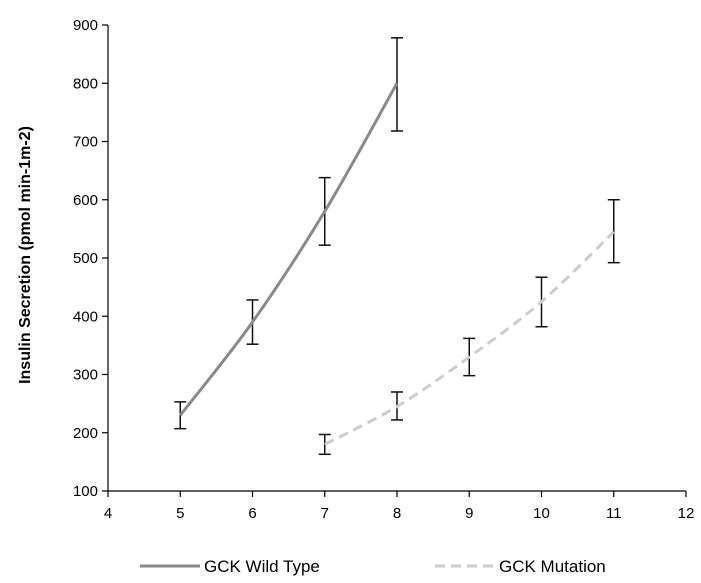  Describe the element at coordinates (686, 513) in the screenshot. I see `x-tick-label: 12` at that location.